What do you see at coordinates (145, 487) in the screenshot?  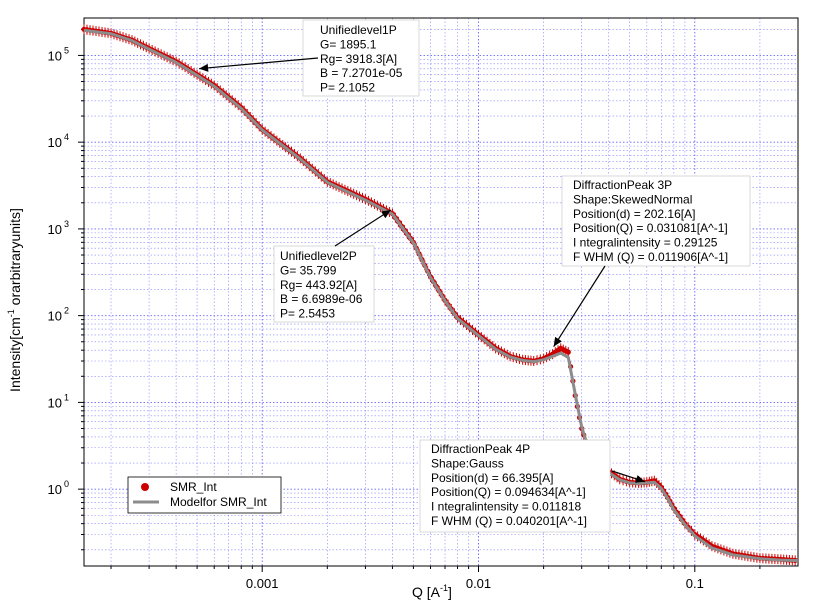 I see `legend-marker-data` at bounding box center [145, 487].